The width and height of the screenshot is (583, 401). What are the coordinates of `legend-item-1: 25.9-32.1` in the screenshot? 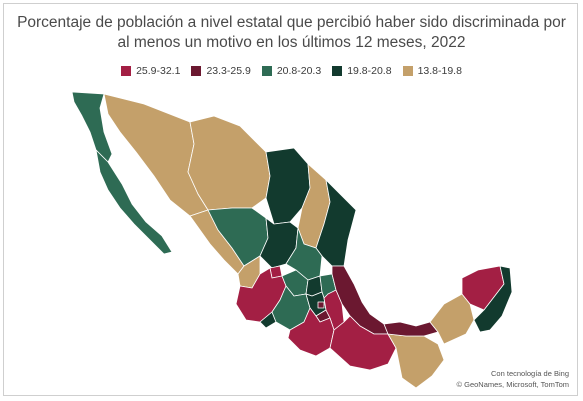 It's located at (150, 71).